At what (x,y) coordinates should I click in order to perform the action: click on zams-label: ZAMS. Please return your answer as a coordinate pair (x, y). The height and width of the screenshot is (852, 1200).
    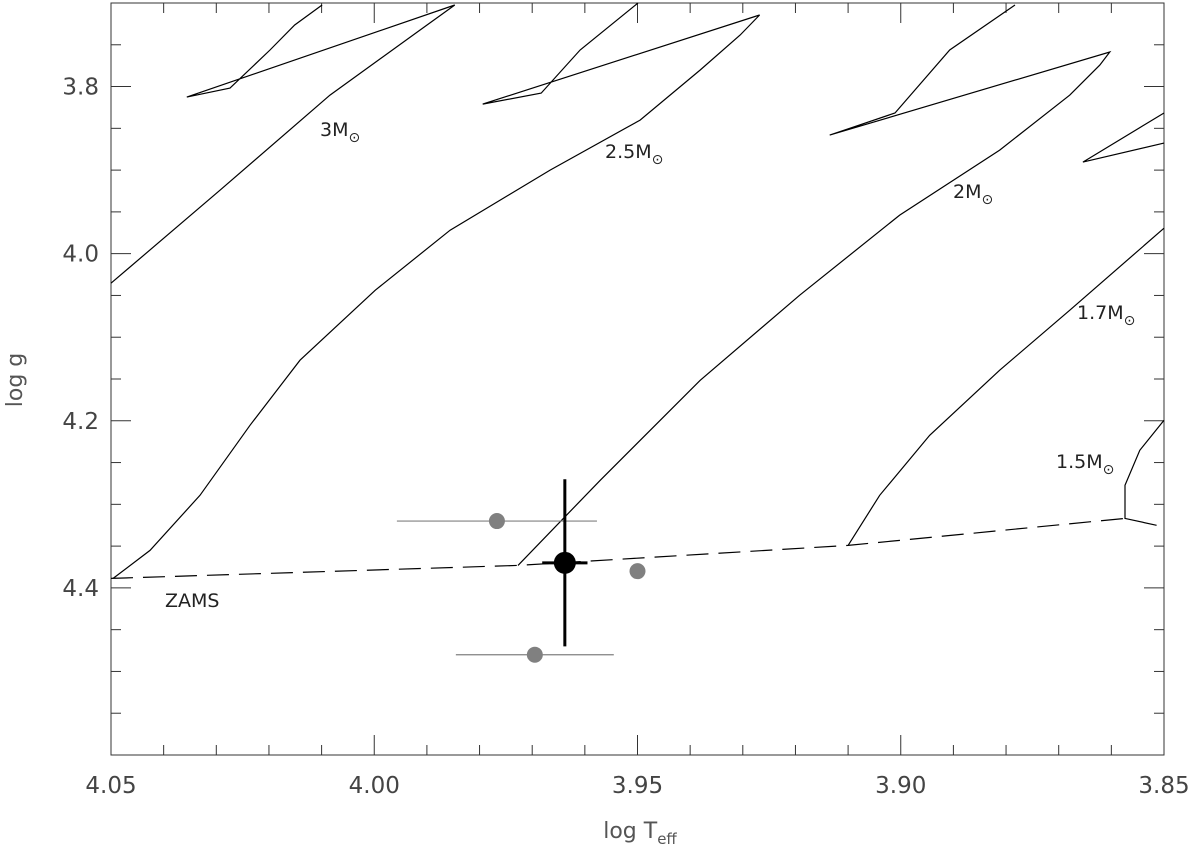
    Looking at the image, I should click on (192, 601).